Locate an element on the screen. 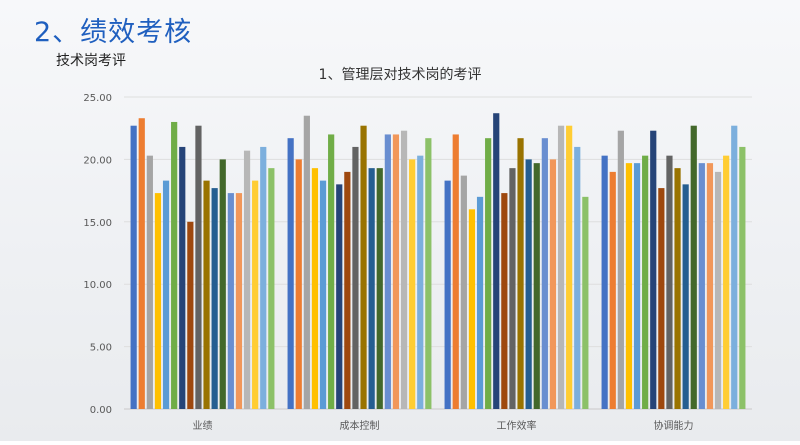  page-title: 2、绩效考核 is located at coordinates (113, 32).